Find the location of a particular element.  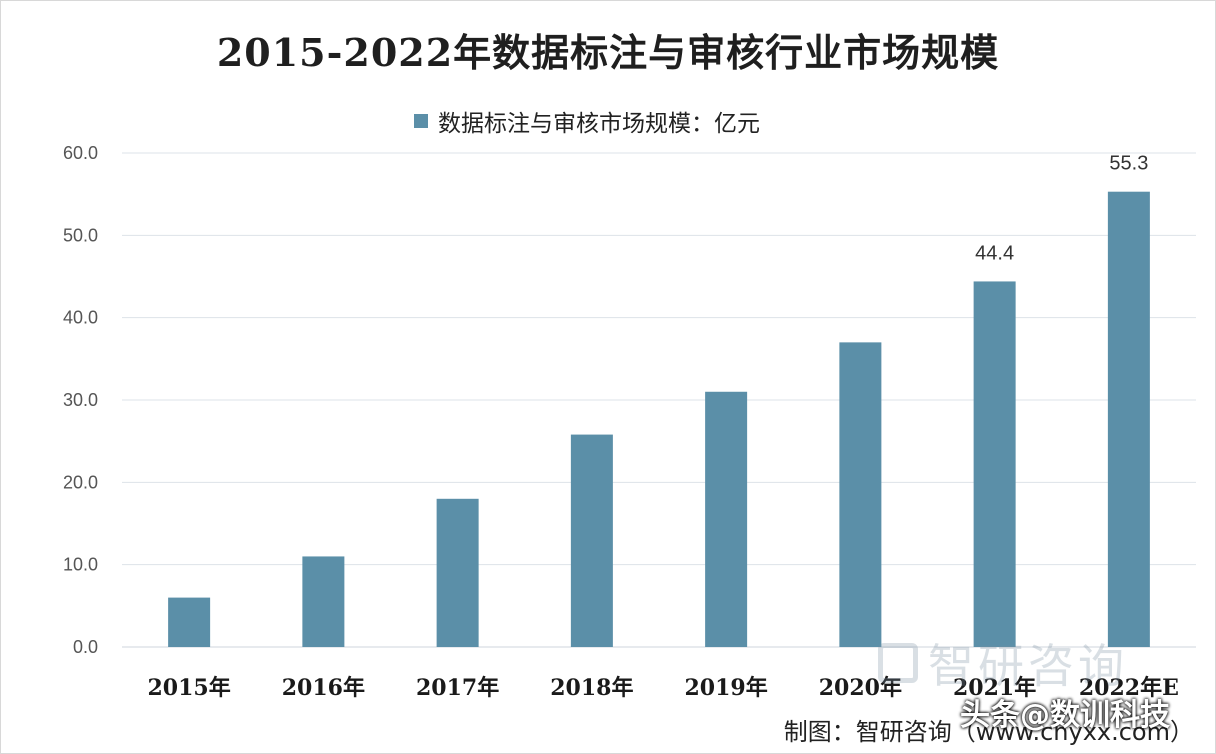

y-tick-label: 10.0 is located at coordinates (80, 565).